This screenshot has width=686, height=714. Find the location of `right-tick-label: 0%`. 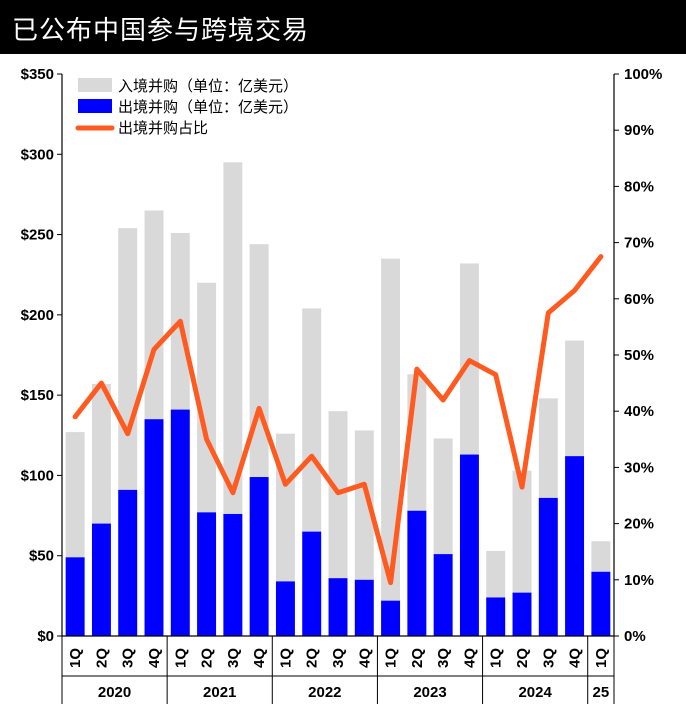

right-tick-label: 0% is located at coordinates (635, 636).